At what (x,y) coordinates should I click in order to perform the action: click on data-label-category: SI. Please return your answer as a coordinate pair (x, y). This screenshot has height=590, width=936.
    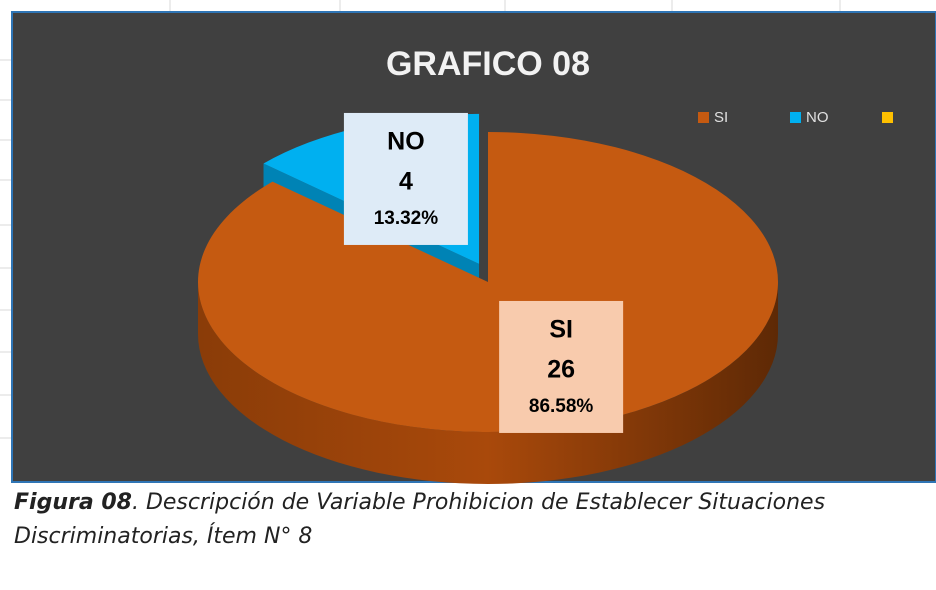
    Looking at the image, I should click on (561, 330).